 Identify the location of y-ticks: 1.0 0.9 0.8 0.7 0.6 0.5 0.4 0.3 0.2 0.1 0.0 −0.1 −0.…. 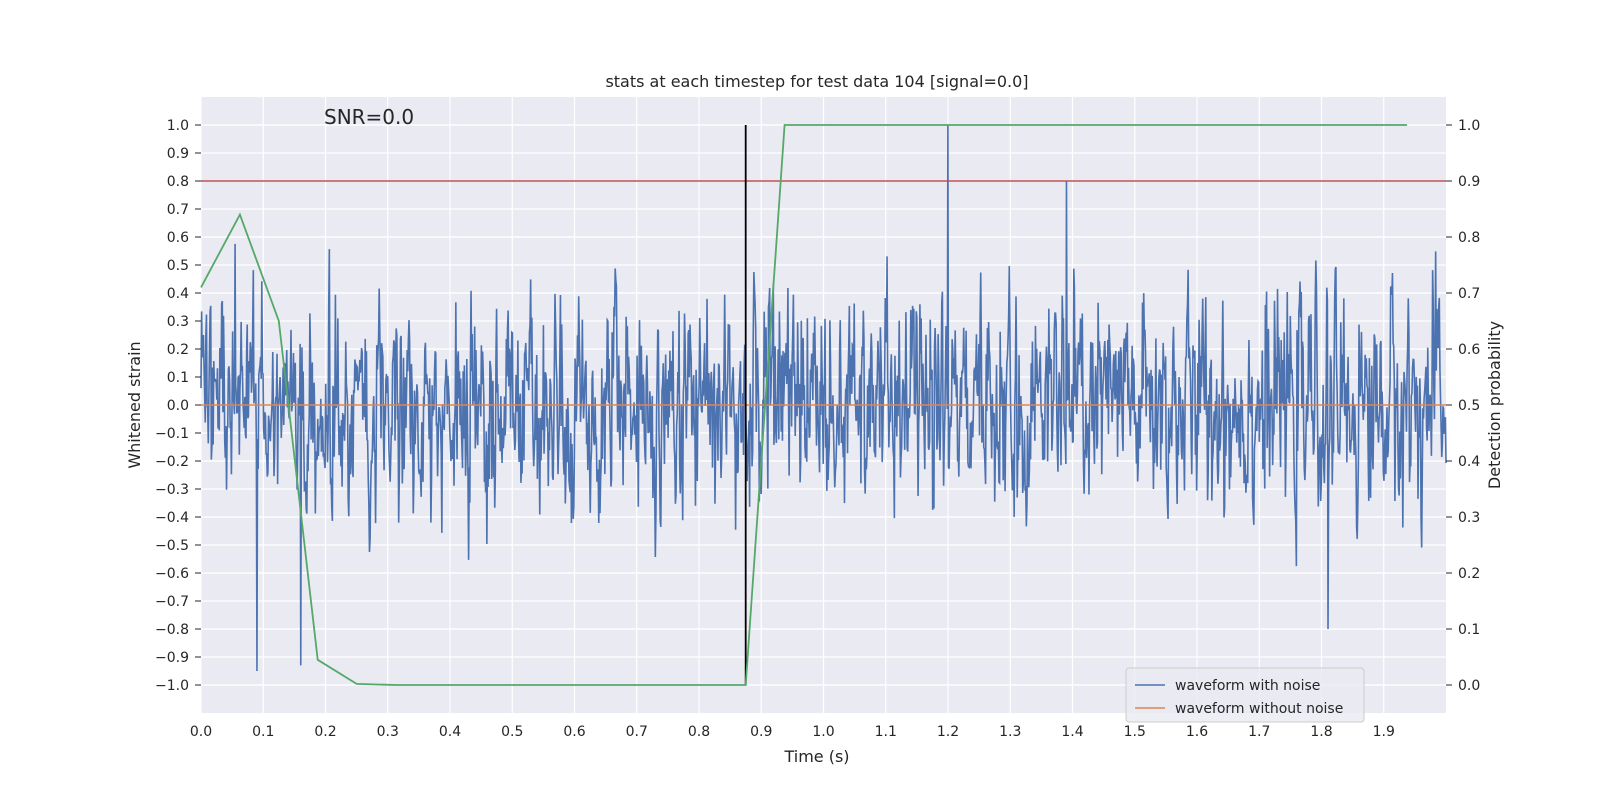
(178, 406).